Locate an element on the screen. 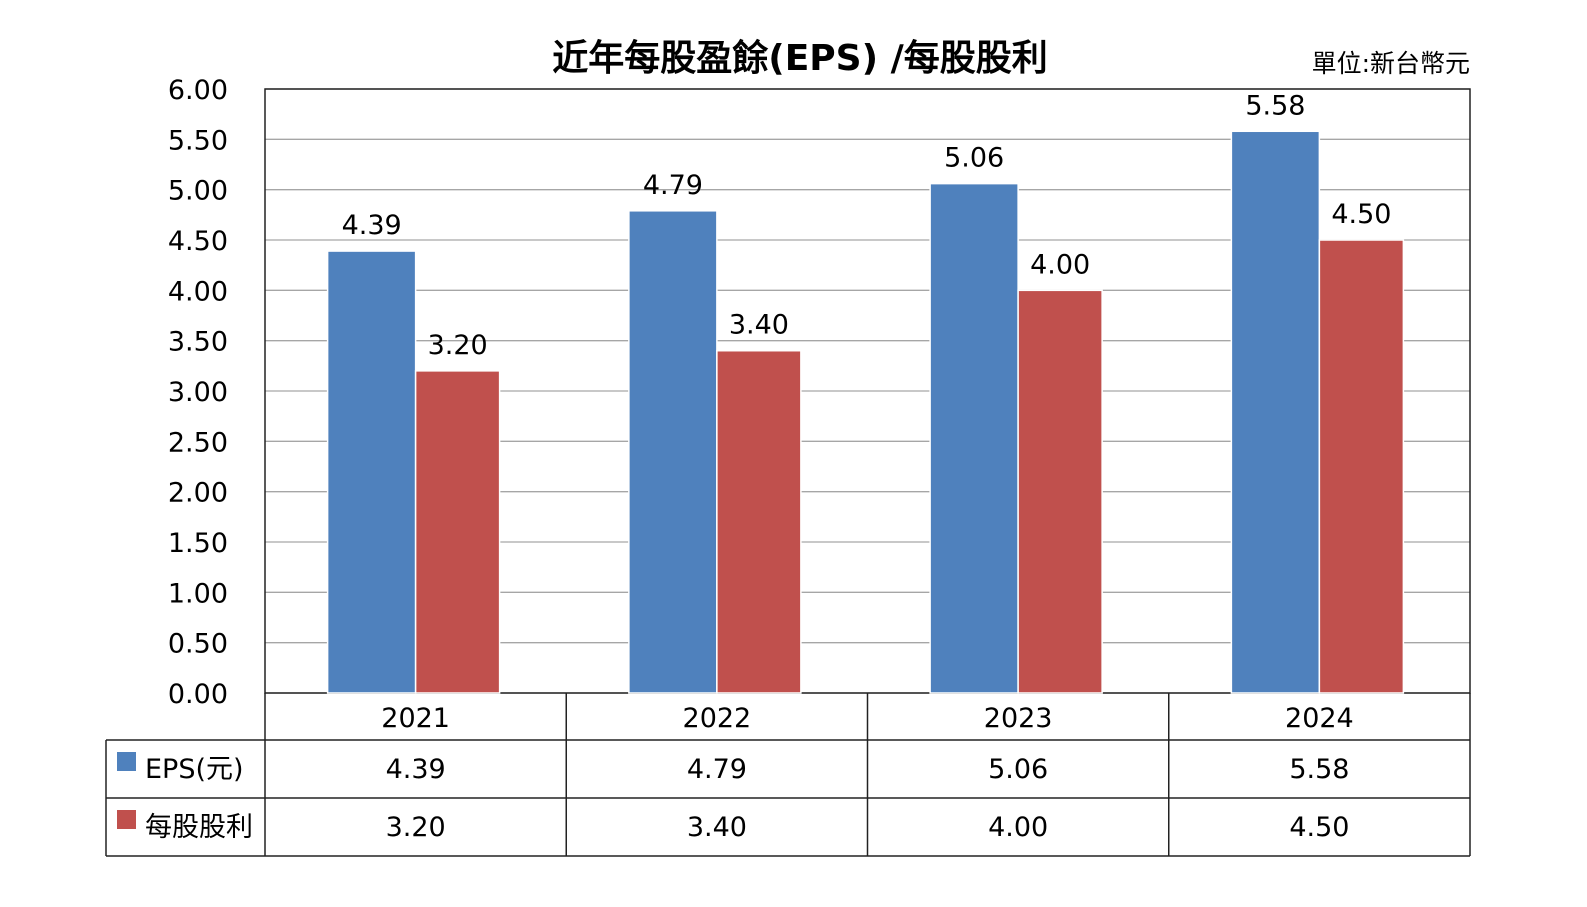 This screenshot has height=907, width=1587. data-label: 4.39 is located at coordinates (372, 225).